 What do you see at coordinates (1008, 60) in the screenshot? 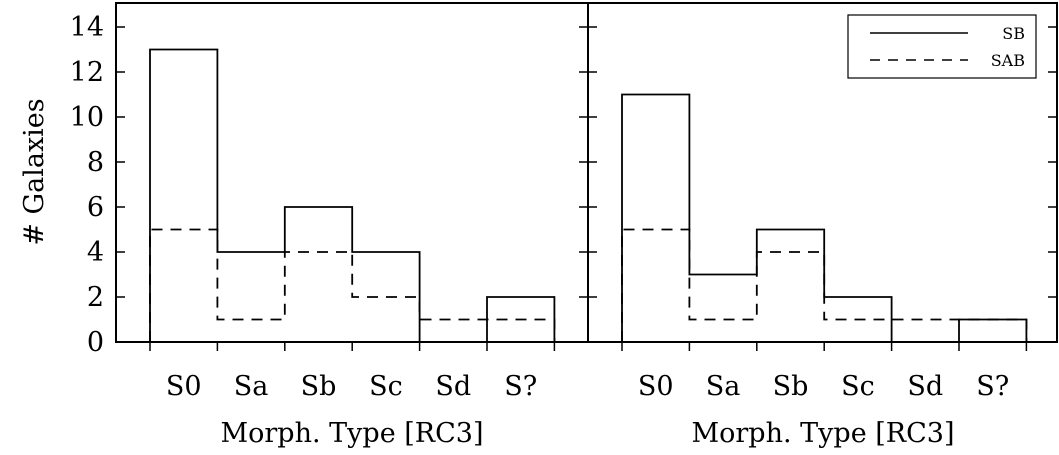
I see `legend-label-sab: SAB` at bounding box center [1008, 60].